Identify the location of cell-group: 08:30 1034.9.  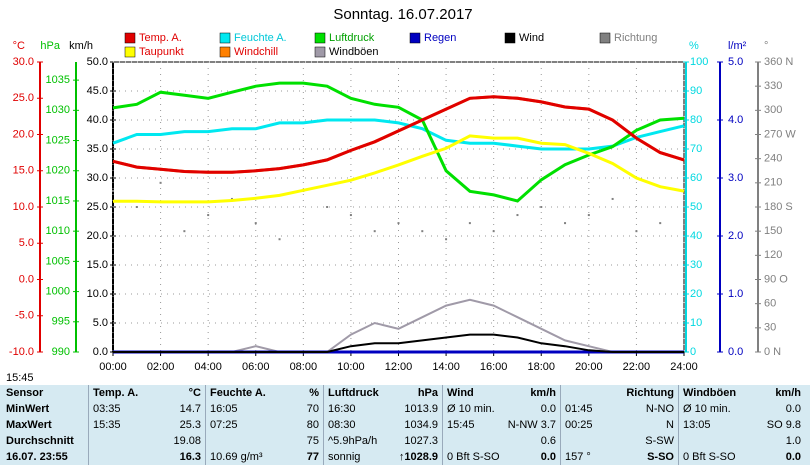
(382, 425).